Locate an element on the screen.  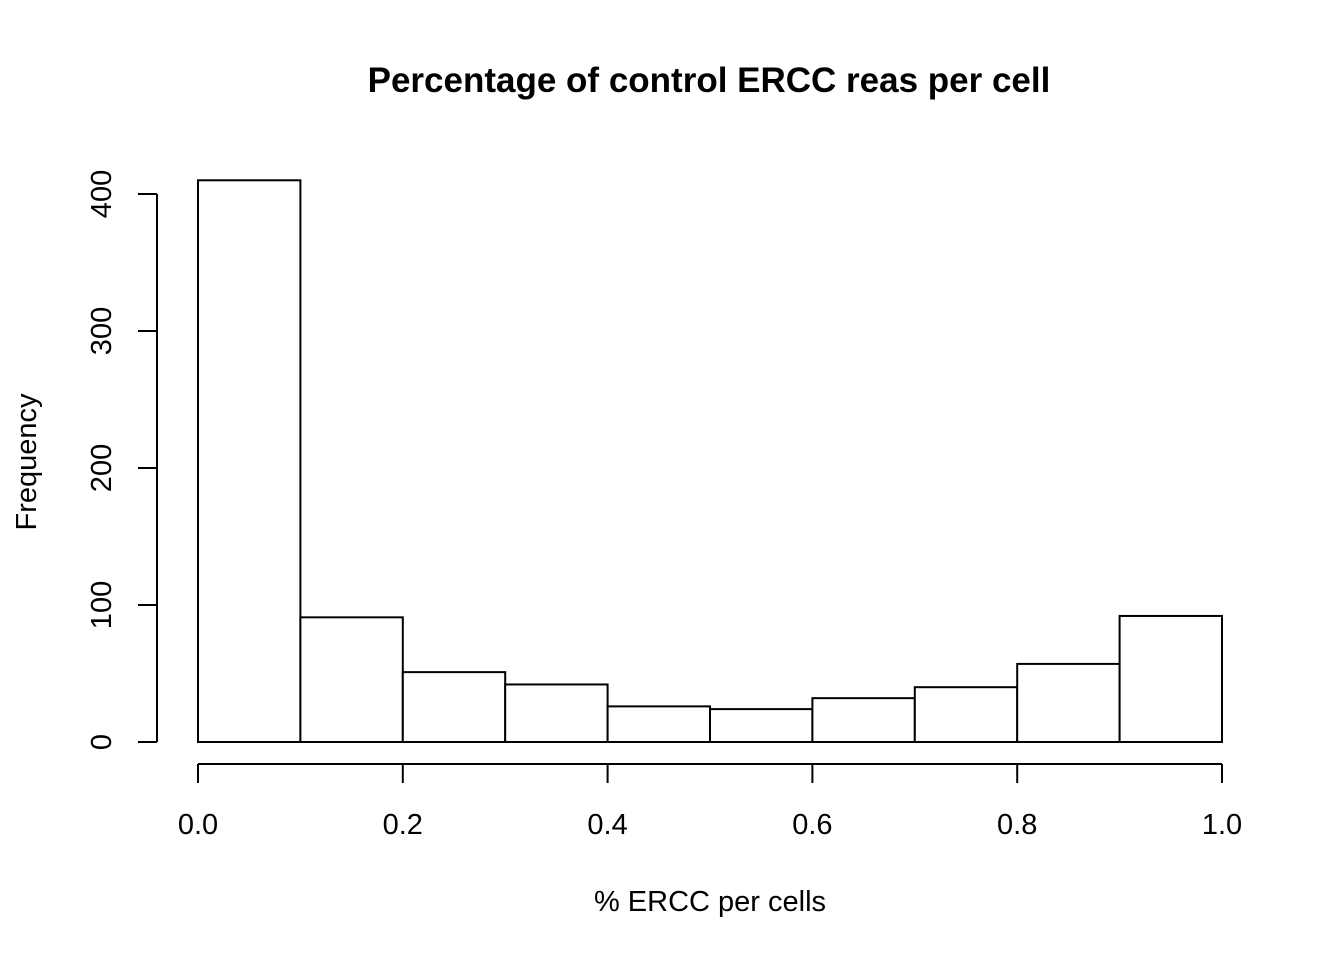
x-tick-label: 1.0 is located at coordinates (1222, 825).